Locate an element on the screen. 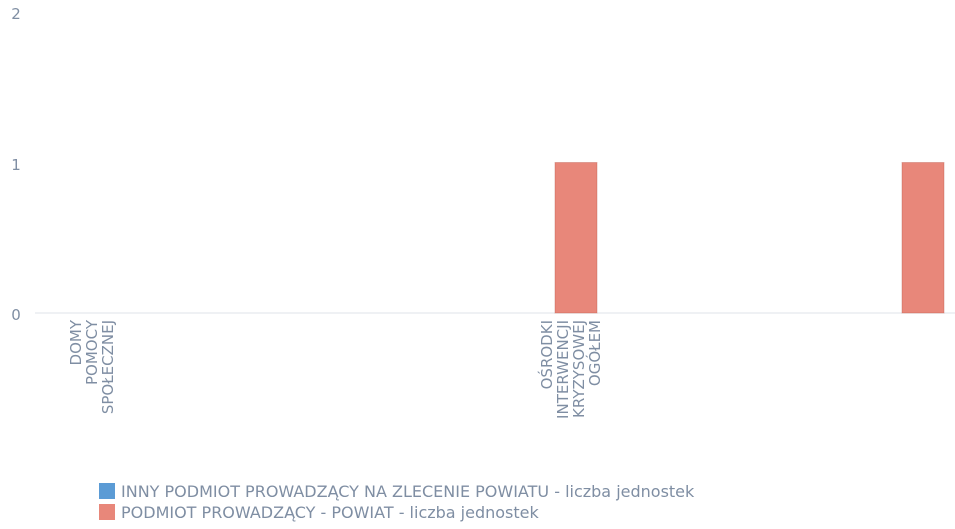 The height and width of the screenshot is (529, 955). legend-swatch-blue is located at coordinates (107, 491).